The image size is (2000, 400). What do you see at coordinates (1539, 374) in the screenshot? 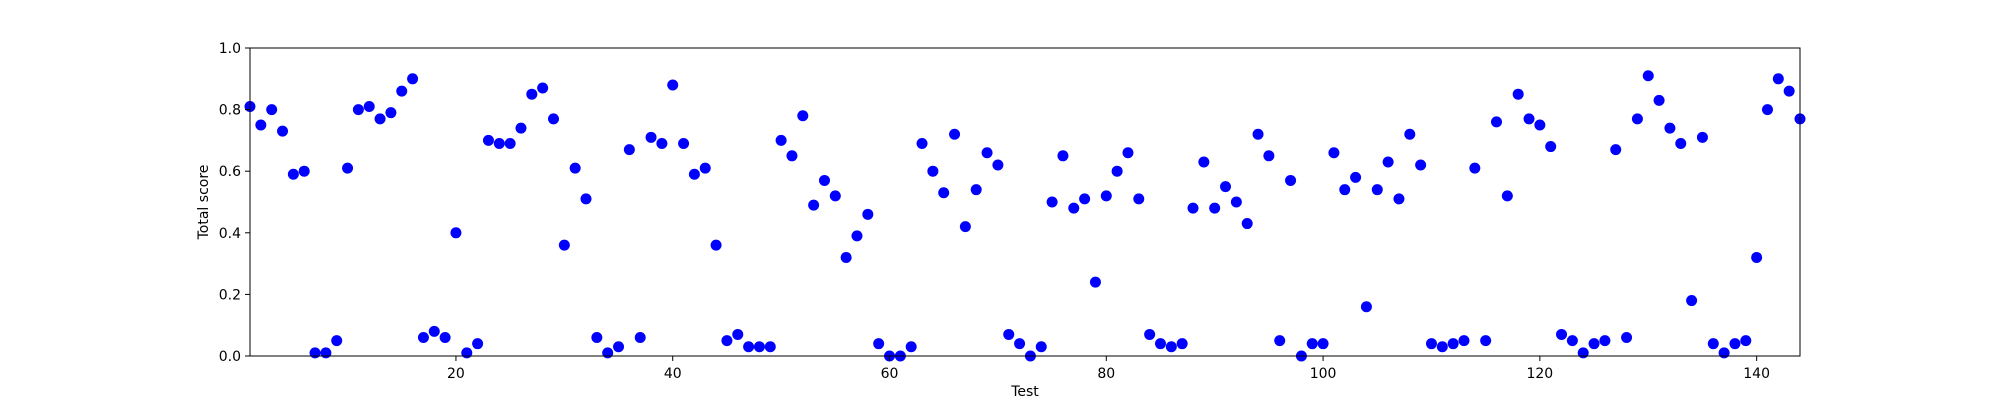
I see `x-tick-label: 120` at bounding box center [1539, 374].